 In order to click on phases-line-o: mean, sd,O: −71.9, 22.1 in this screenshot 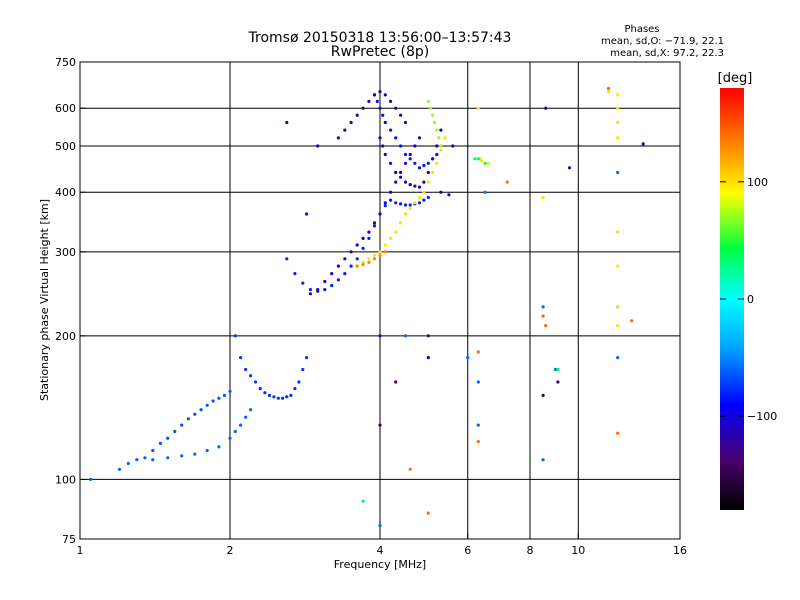, I will do `click(662, 41)`.